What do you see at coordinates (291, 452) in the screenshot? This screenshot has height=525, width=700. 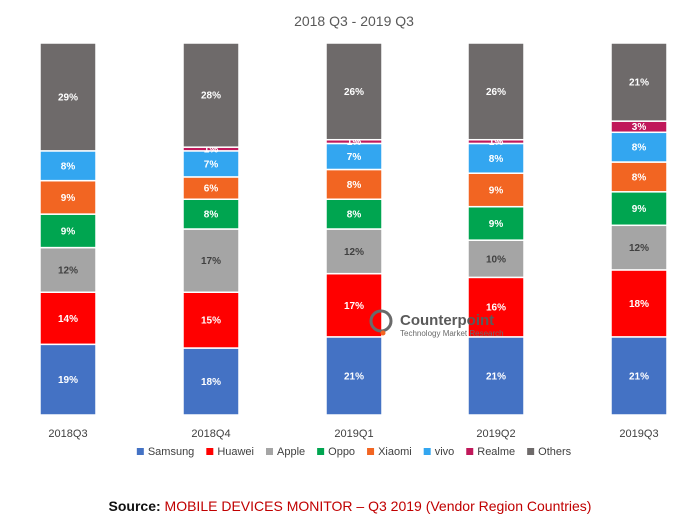 I see `legend-label-apple: Apple` at bounding box center [291, 452].